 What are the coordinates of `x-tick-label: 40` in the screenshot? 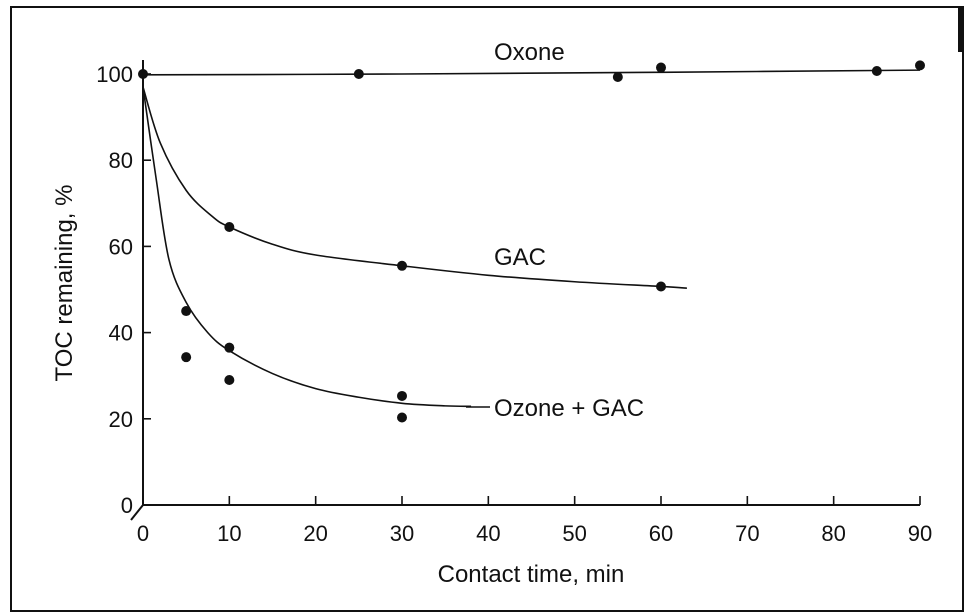 It's located at (488, 533).